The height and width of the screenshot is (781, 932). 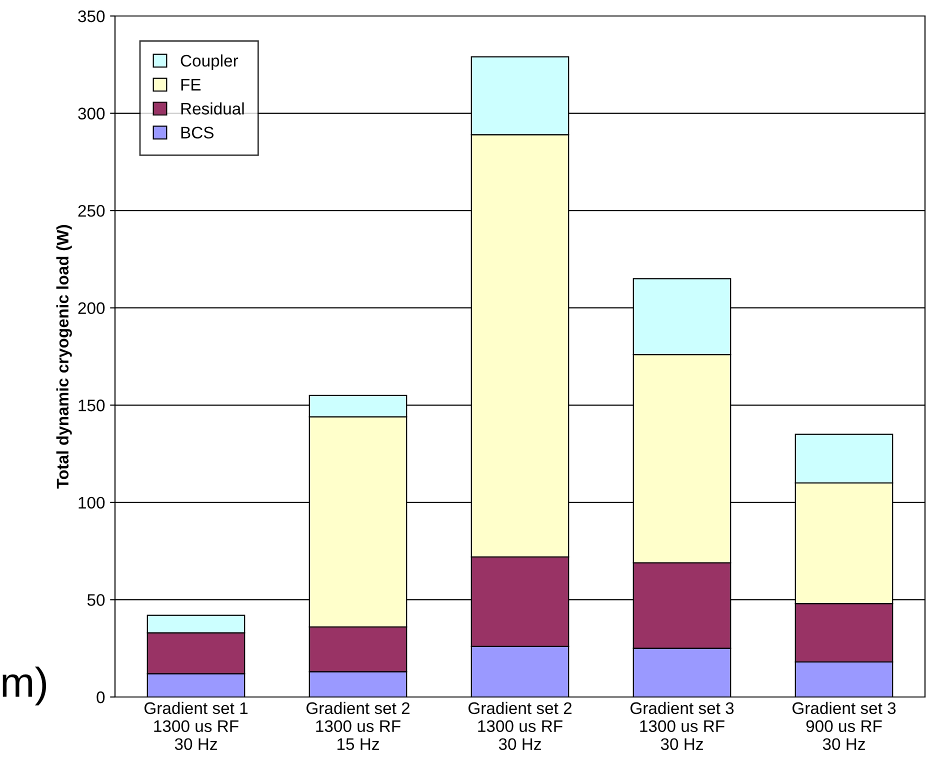 What do you see at coordinates (520, 726) in the screenshot?
I see `x-tick-label: Gradient set 2 1300 us RF 30 Hz` at bounding box center [520, 726].